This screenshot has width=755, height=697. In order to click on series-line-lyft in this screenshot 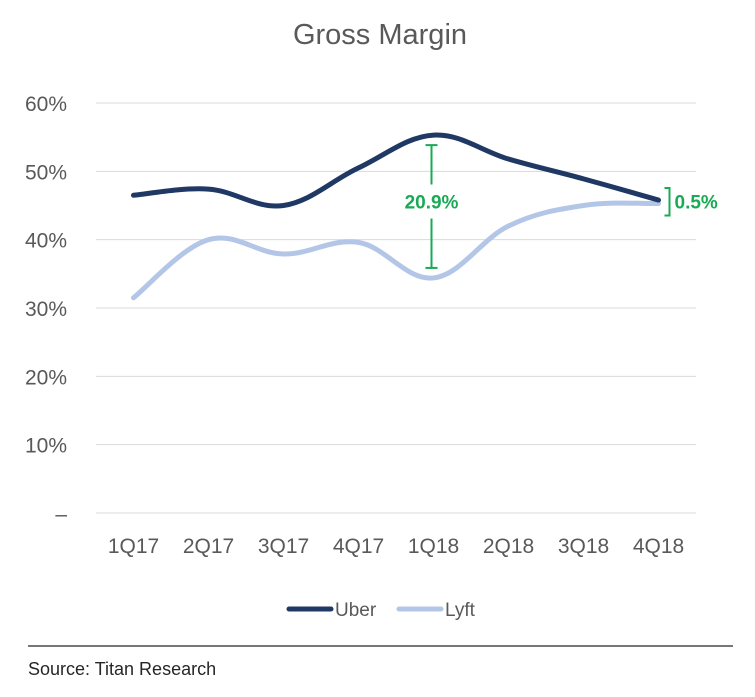, I will do `click(396, 250)`.